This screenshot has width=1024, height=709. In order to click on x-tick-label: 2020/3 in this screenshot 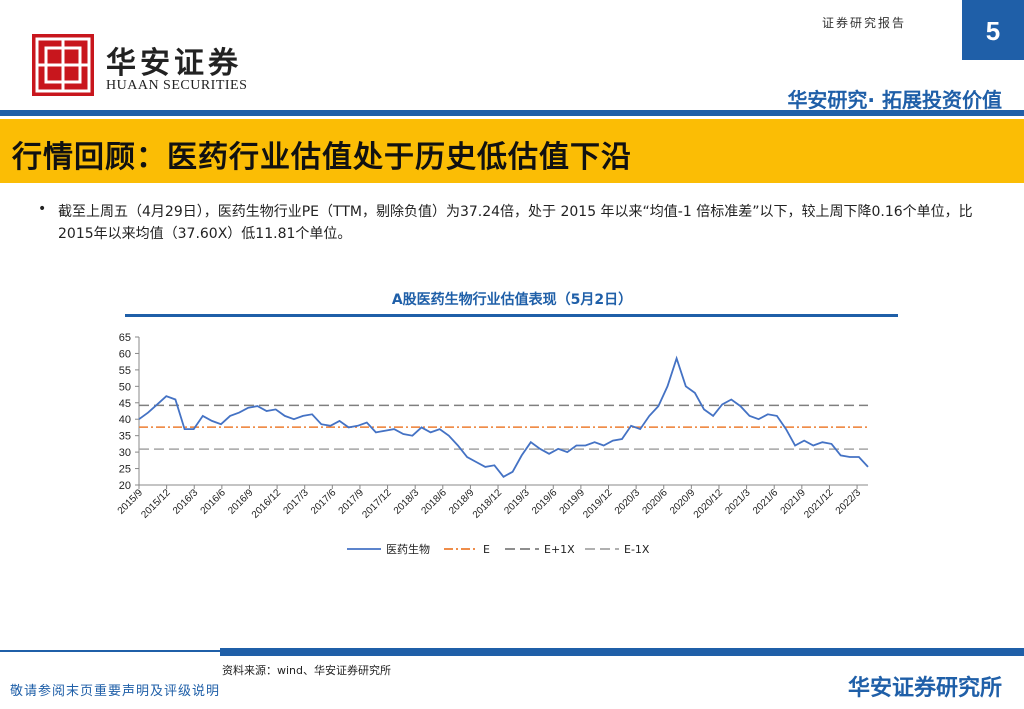, I will do `click(628, 502)`.